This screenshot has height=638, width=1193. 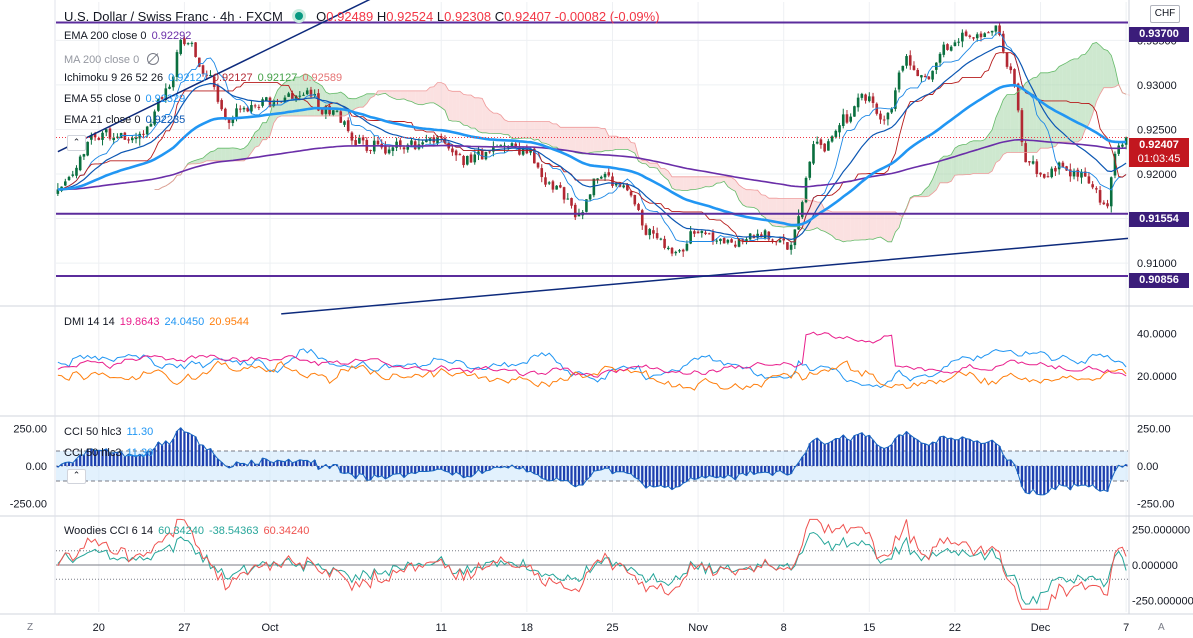 What do you see at coordinates (130, 36) in the screenshot?
I see `legend-ema200: EMA 200 close 0 0.92292` at bounding box center [130, 36].